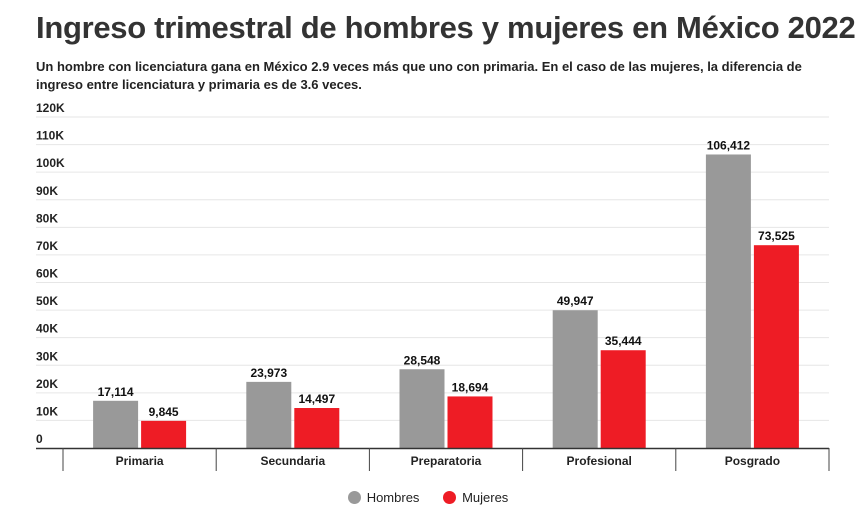  Describe the element at coordinates (428, 498) in the screenshot. I see `legend: Hombres Mujeres` at that location.